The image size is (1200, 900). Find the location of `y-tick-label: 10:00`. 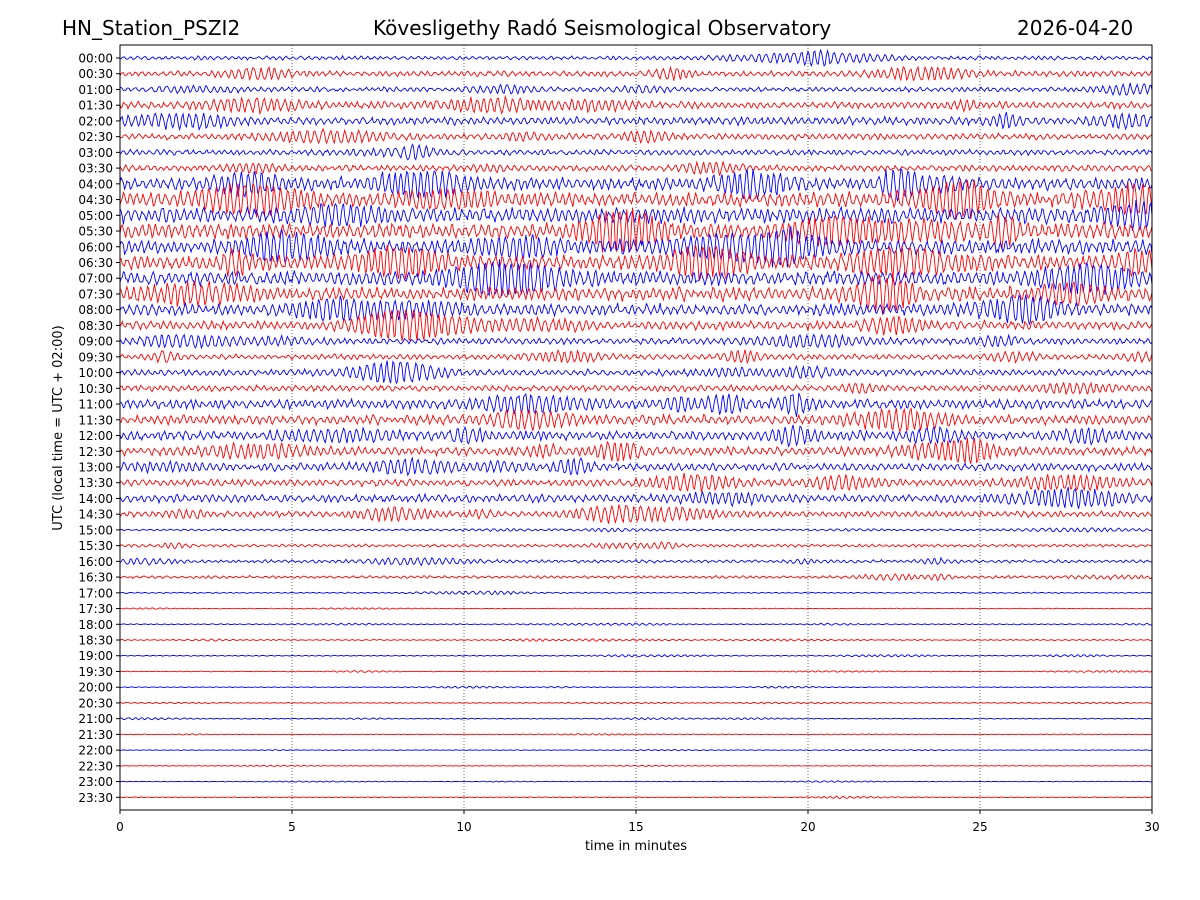

y-tick-label: 10:00 is located at coordinates (95, 373).